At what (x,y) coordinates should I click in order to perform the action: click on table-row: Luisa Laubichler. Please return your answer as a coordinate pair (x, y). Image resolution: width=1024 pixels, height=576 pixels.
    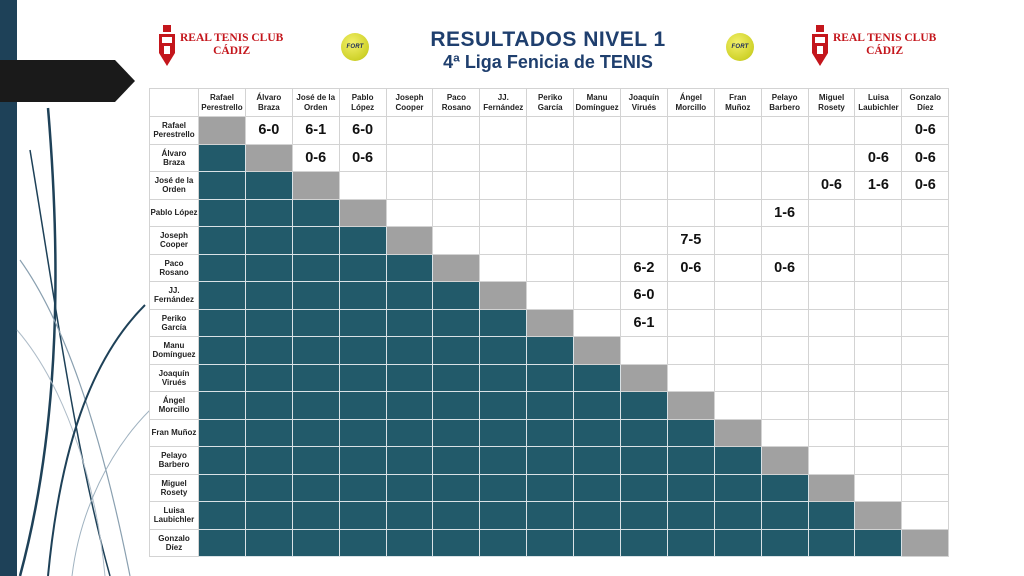
    Looking at the image, I should click on (549, 515).